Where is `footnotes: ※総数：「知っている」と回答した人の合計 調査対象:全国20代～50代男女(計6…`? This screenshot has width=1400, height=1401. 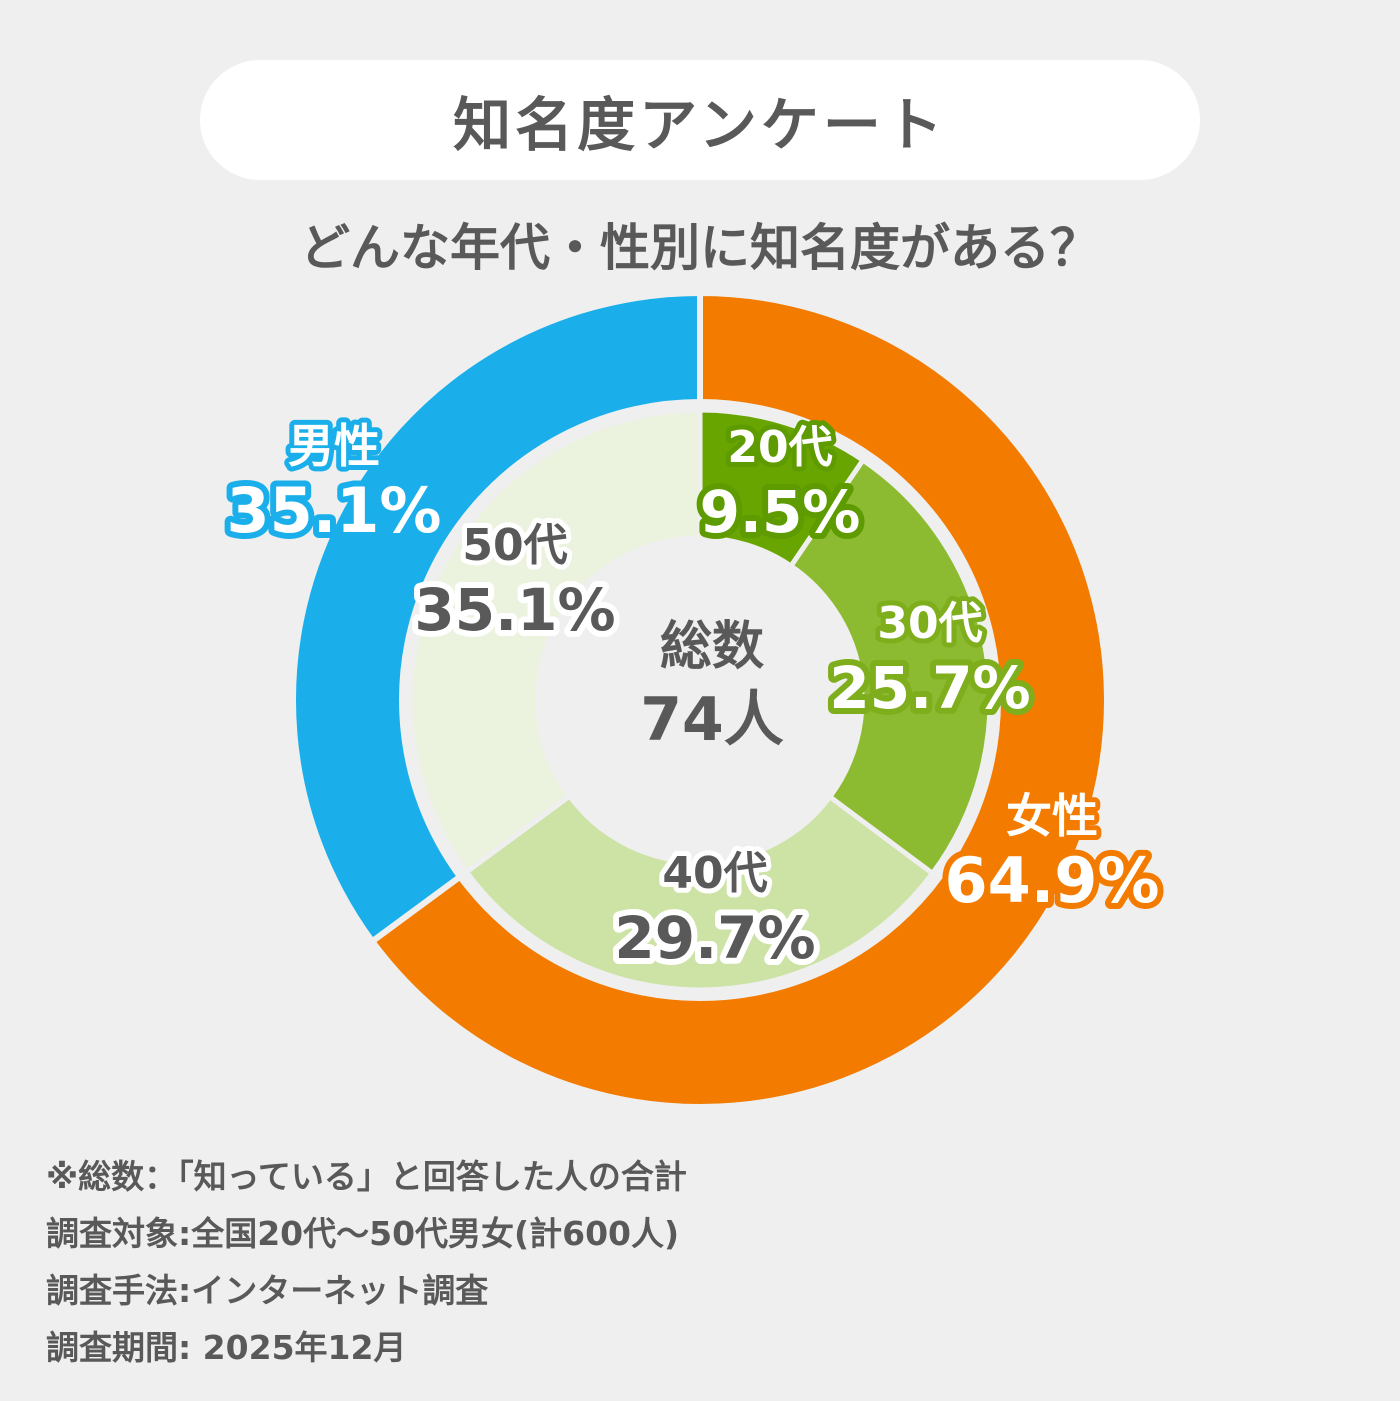
footnotes: ※総数：「知っている」と回答した人の合計 調査対象:全国20代～50代男女(計6… is located at coordinates (366, 1262).